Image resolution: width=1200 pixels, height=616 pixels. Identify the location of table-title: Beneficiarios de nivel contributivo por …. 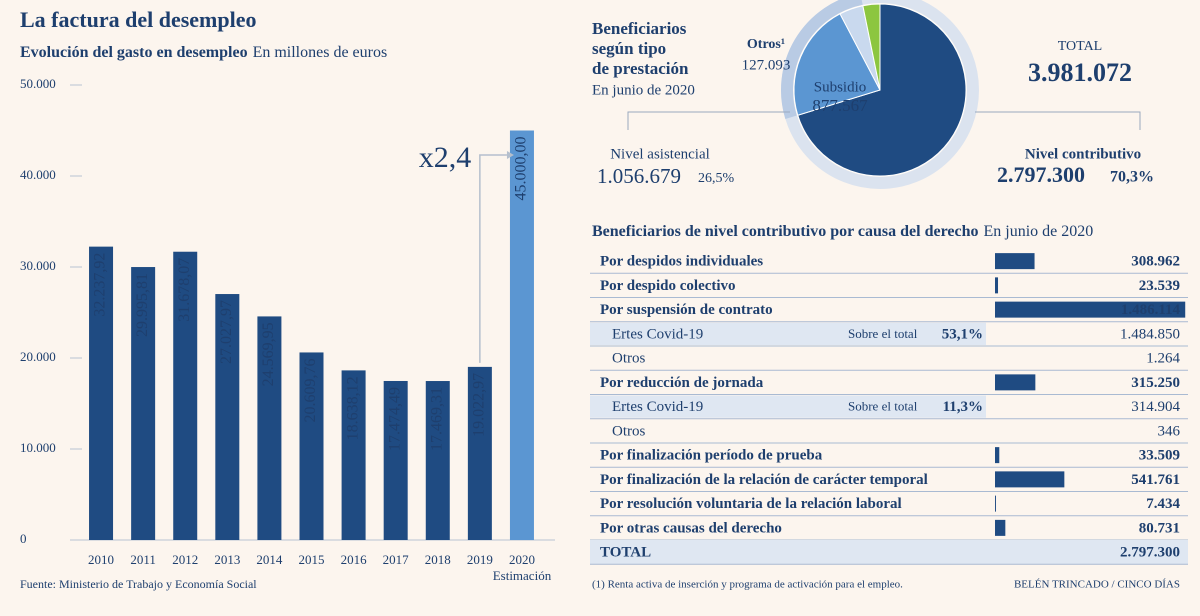
(842, 231).